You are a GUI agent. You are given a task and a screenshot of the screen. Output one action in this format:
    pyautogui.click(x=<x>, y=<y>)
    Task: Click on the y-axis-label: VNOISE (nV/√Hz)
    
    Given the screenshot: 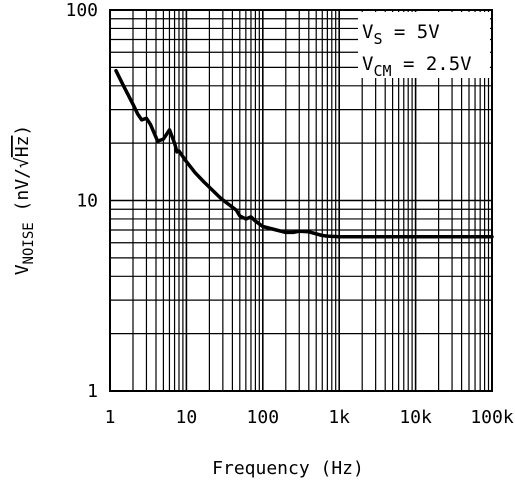 What is the action you would take?
    pyautogui.click(x=24, y=200)
    